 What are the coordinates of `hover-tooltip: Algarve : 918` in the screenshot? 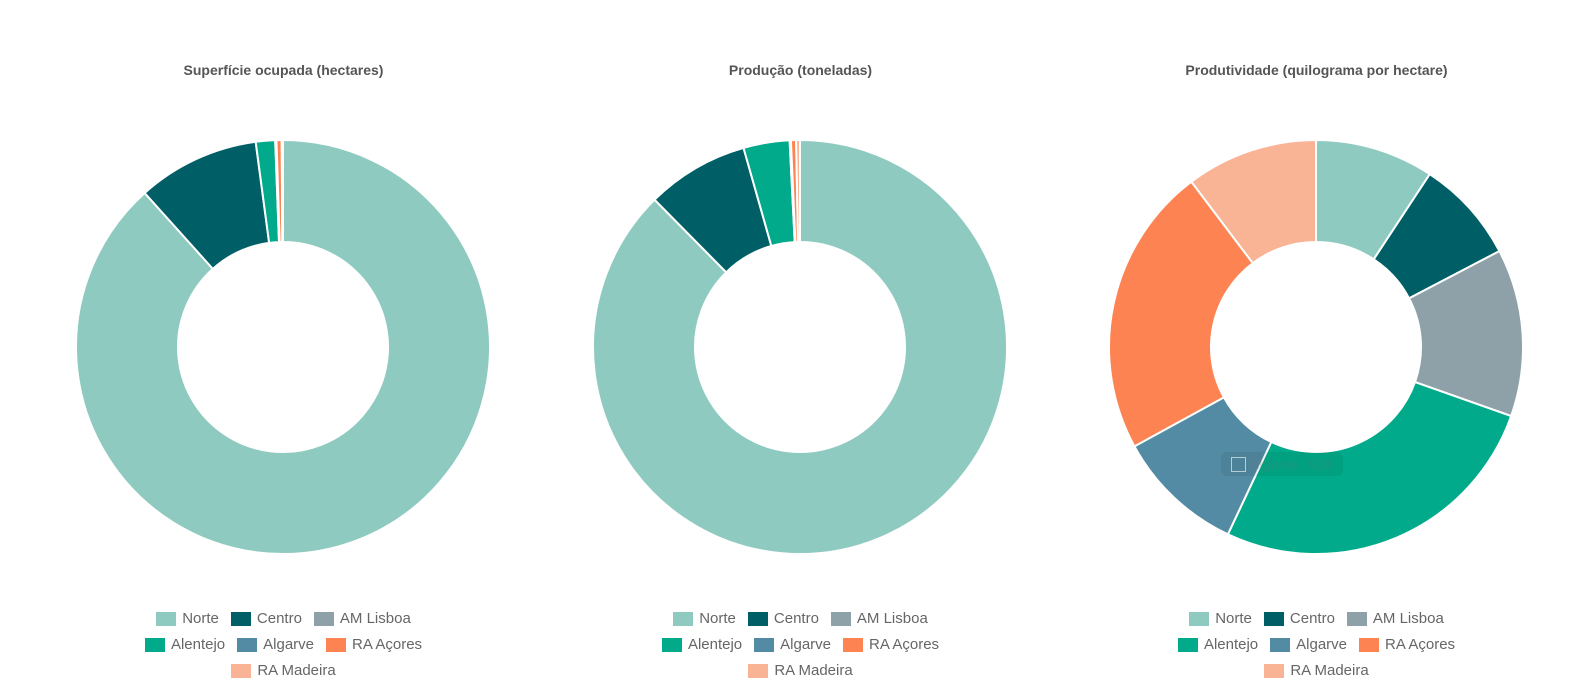 It's located at (1282, 464).